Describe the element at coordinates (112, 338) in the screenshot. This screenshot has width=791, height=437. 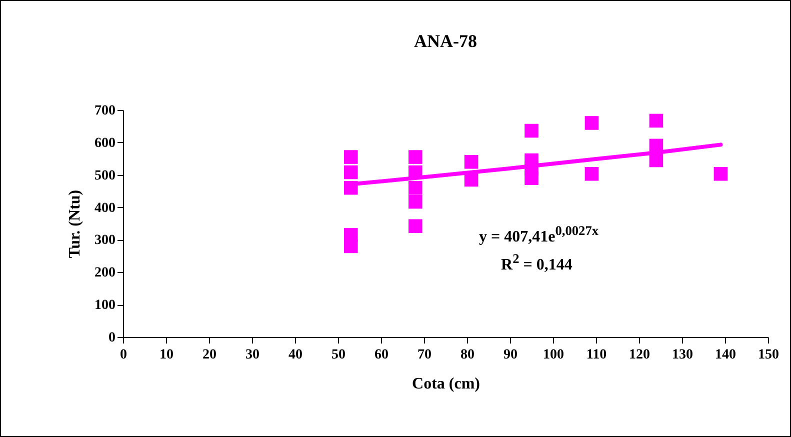
I see `y-tick-label: 0` at that location.